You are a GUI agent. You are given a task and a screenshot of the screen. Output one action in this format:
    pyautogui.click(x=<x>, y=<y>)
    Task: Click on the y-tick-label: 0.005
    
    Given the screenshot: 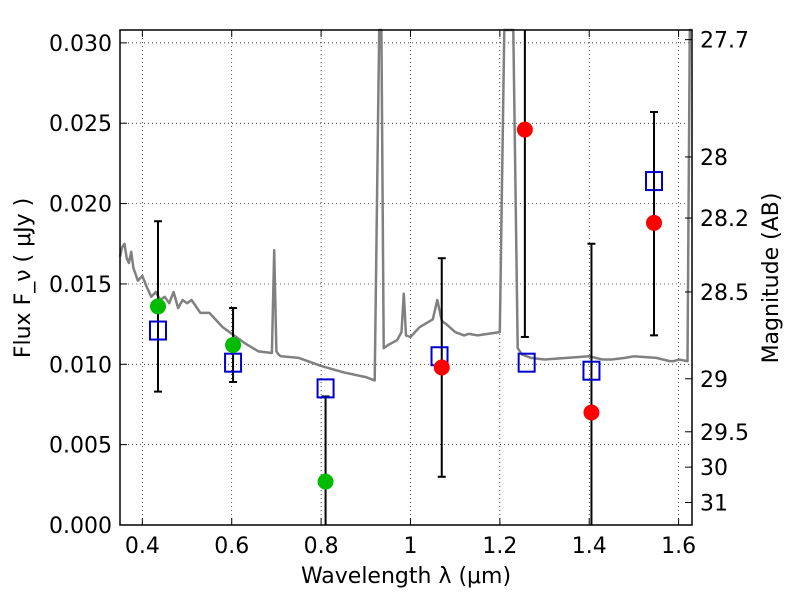 What is the action you would take?
    pyautogui.click(x=80, y=446)
    